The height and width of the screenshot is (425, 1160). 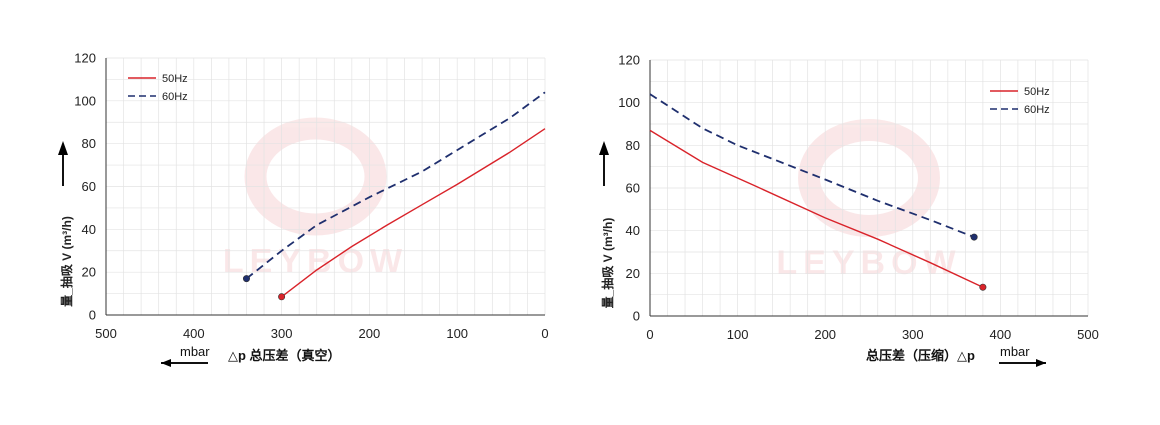 I want to click on watermark-text: LEYBOW, so click(x=868, y=263).